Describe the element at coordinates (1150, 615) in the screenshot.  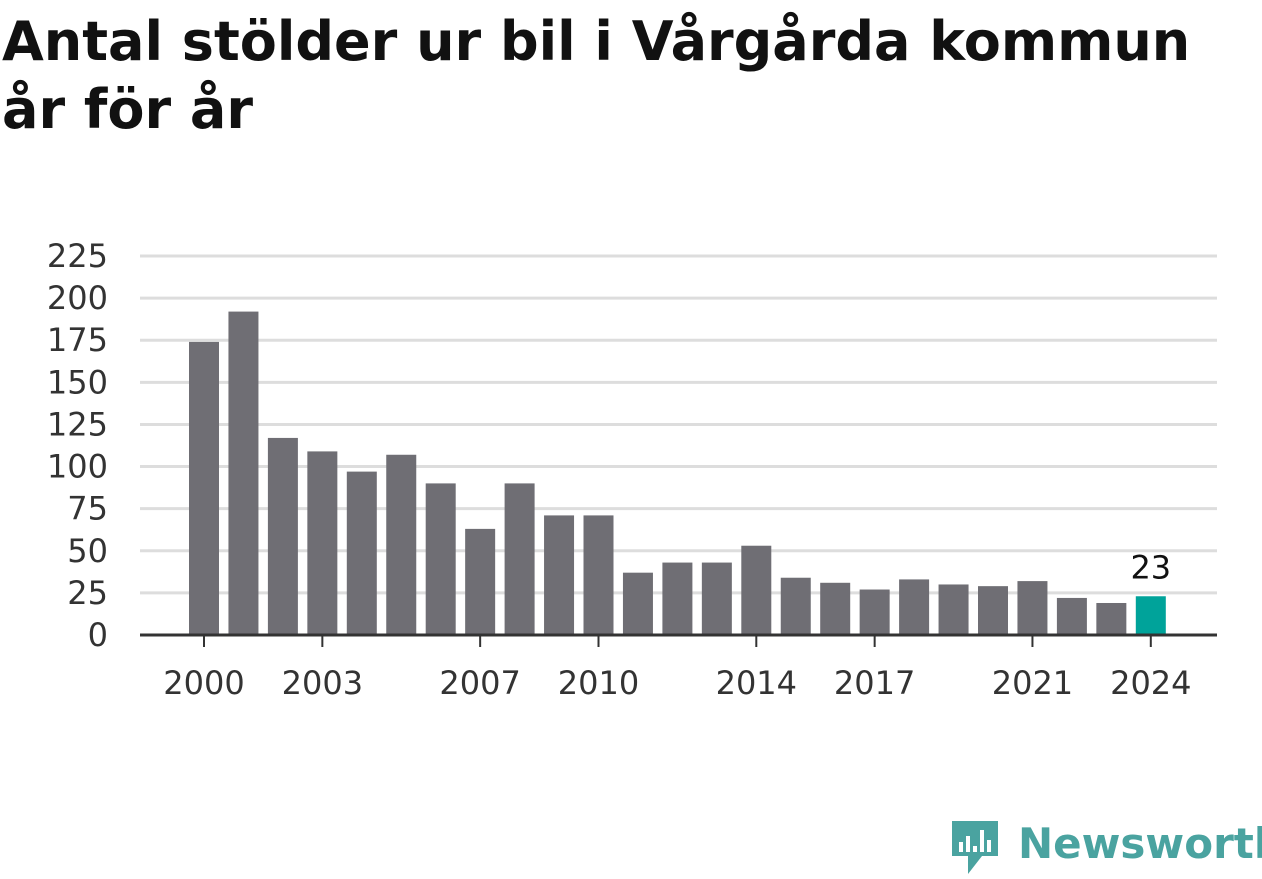
I see `bar-2024` at that location.